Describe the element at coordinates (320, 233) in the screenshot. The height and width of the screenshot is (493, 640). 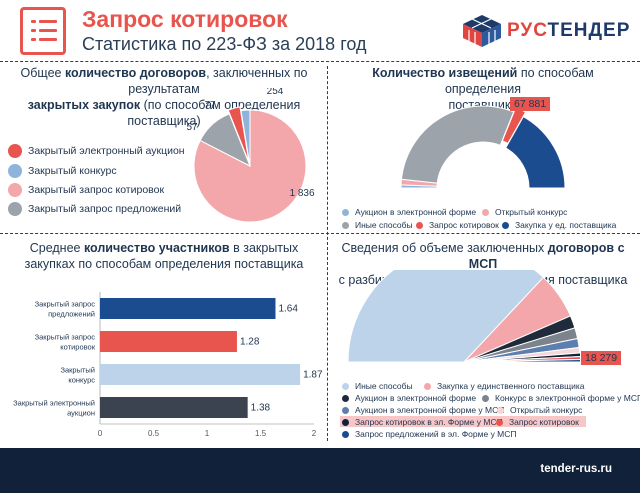
I see `separator-middle` at that location.